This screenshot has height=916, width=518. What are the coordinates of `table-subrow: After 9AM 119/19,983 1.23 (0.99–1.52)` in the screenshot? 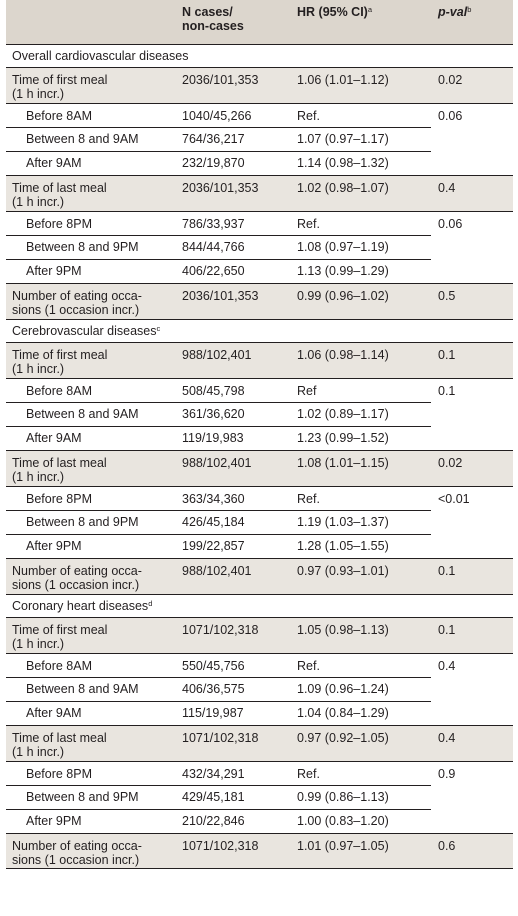 It's located at (259, 438).